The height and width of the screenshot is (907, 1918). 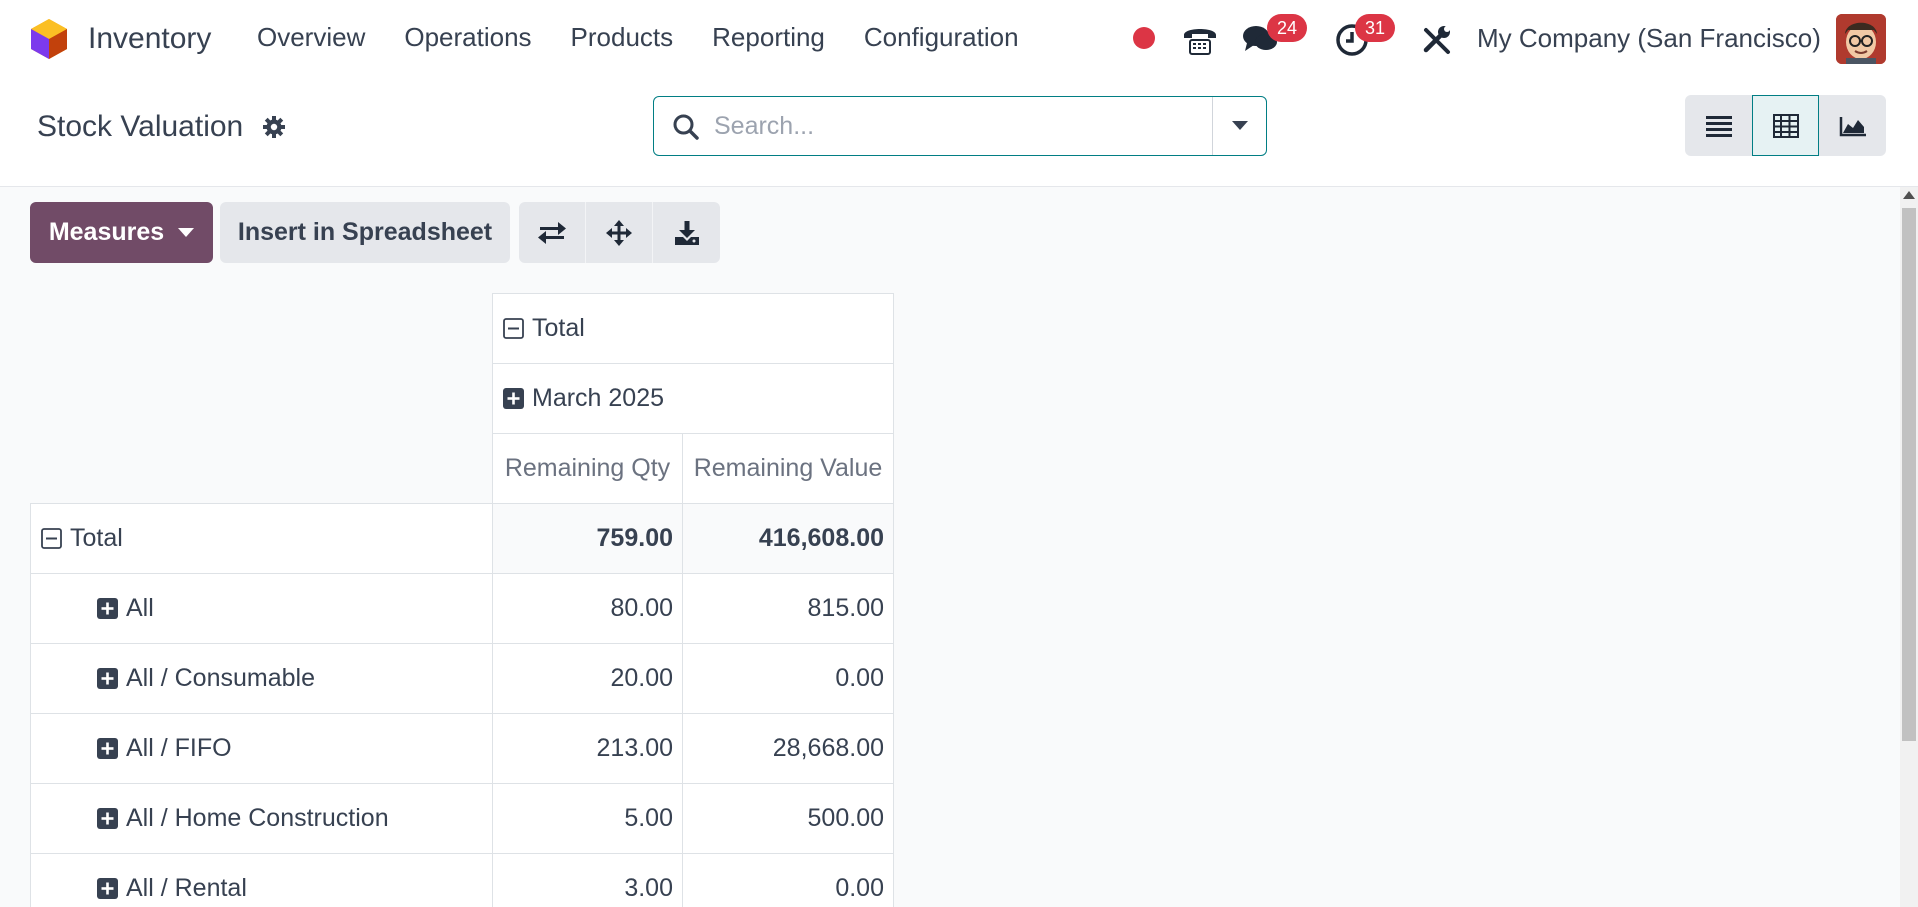 I want to click on graph-view-button, so click(x=1852, y=125).